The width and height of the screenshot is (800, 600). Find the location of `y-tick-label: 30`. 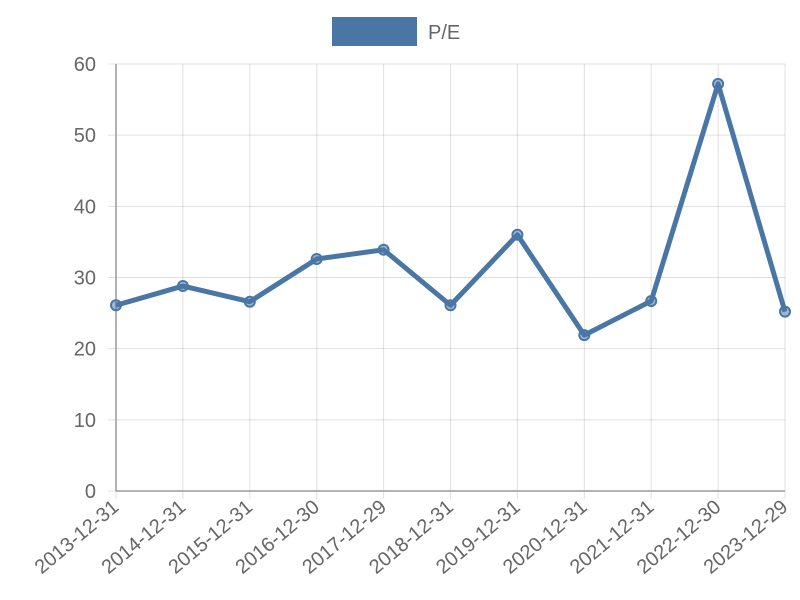

y-tick-label: 30 is located at coordinates (85, 279).